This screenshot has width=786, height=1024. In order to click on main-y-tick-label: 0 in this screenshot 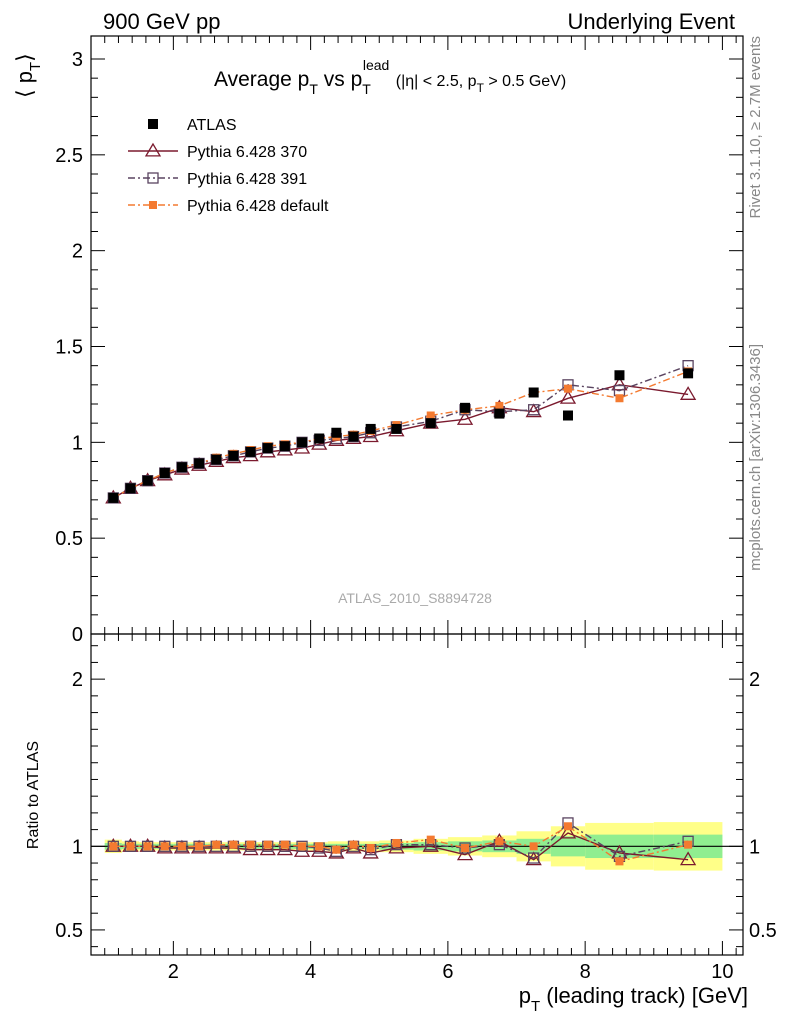, I will do `click(77, 635)`.